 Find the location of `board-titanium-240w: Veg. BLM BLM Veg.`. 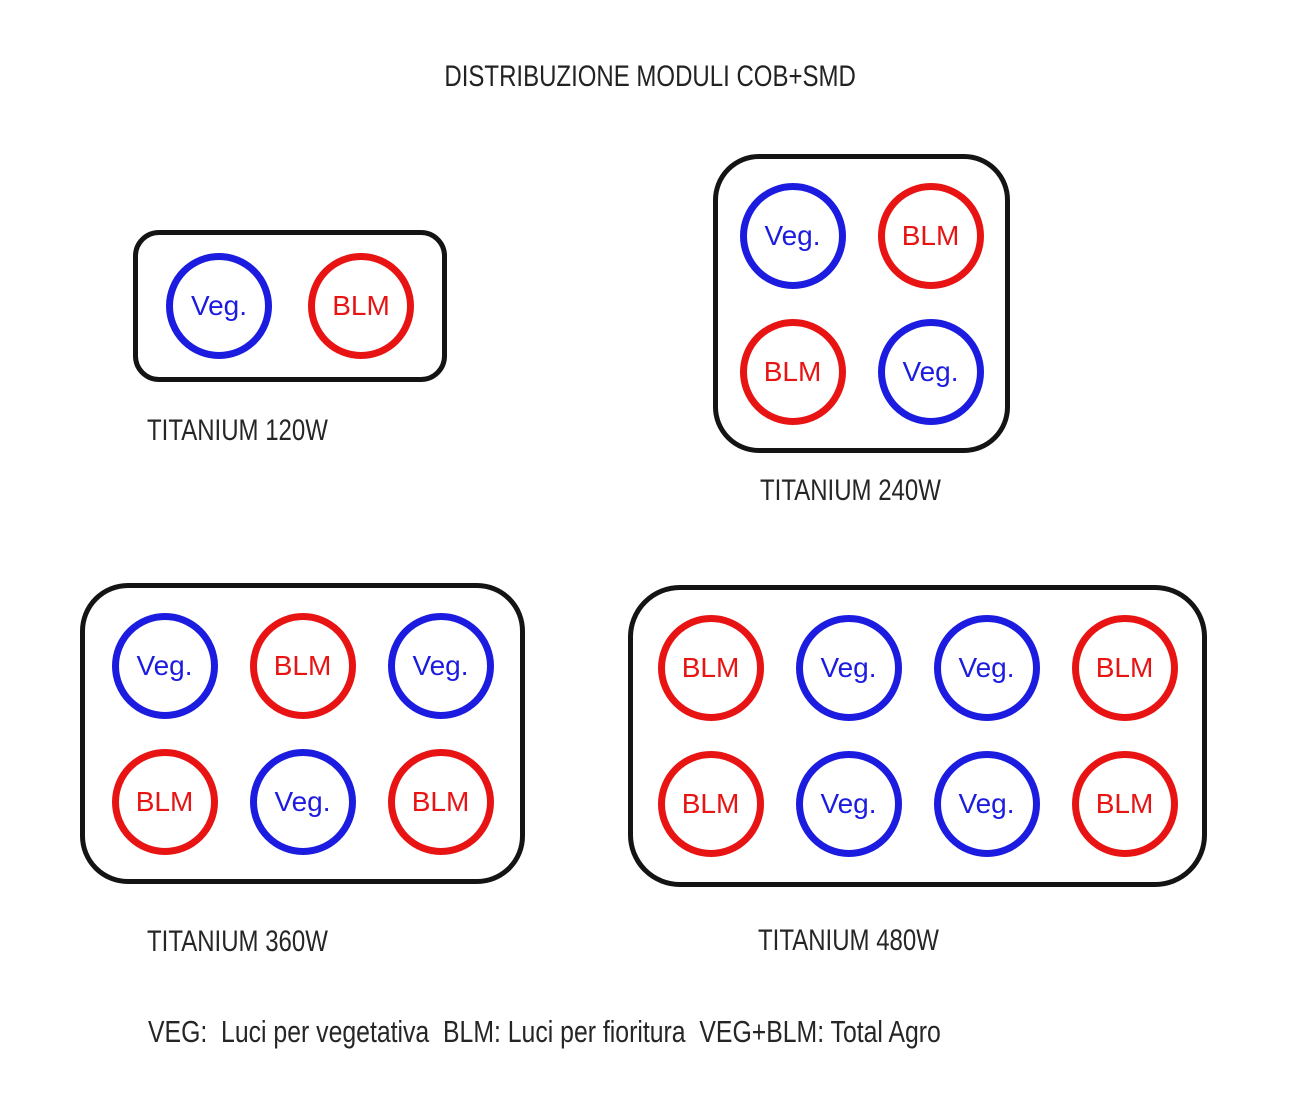

board-titanium-240w: Veg. BLM BLM Veg. is located at coordinates (861, 303).